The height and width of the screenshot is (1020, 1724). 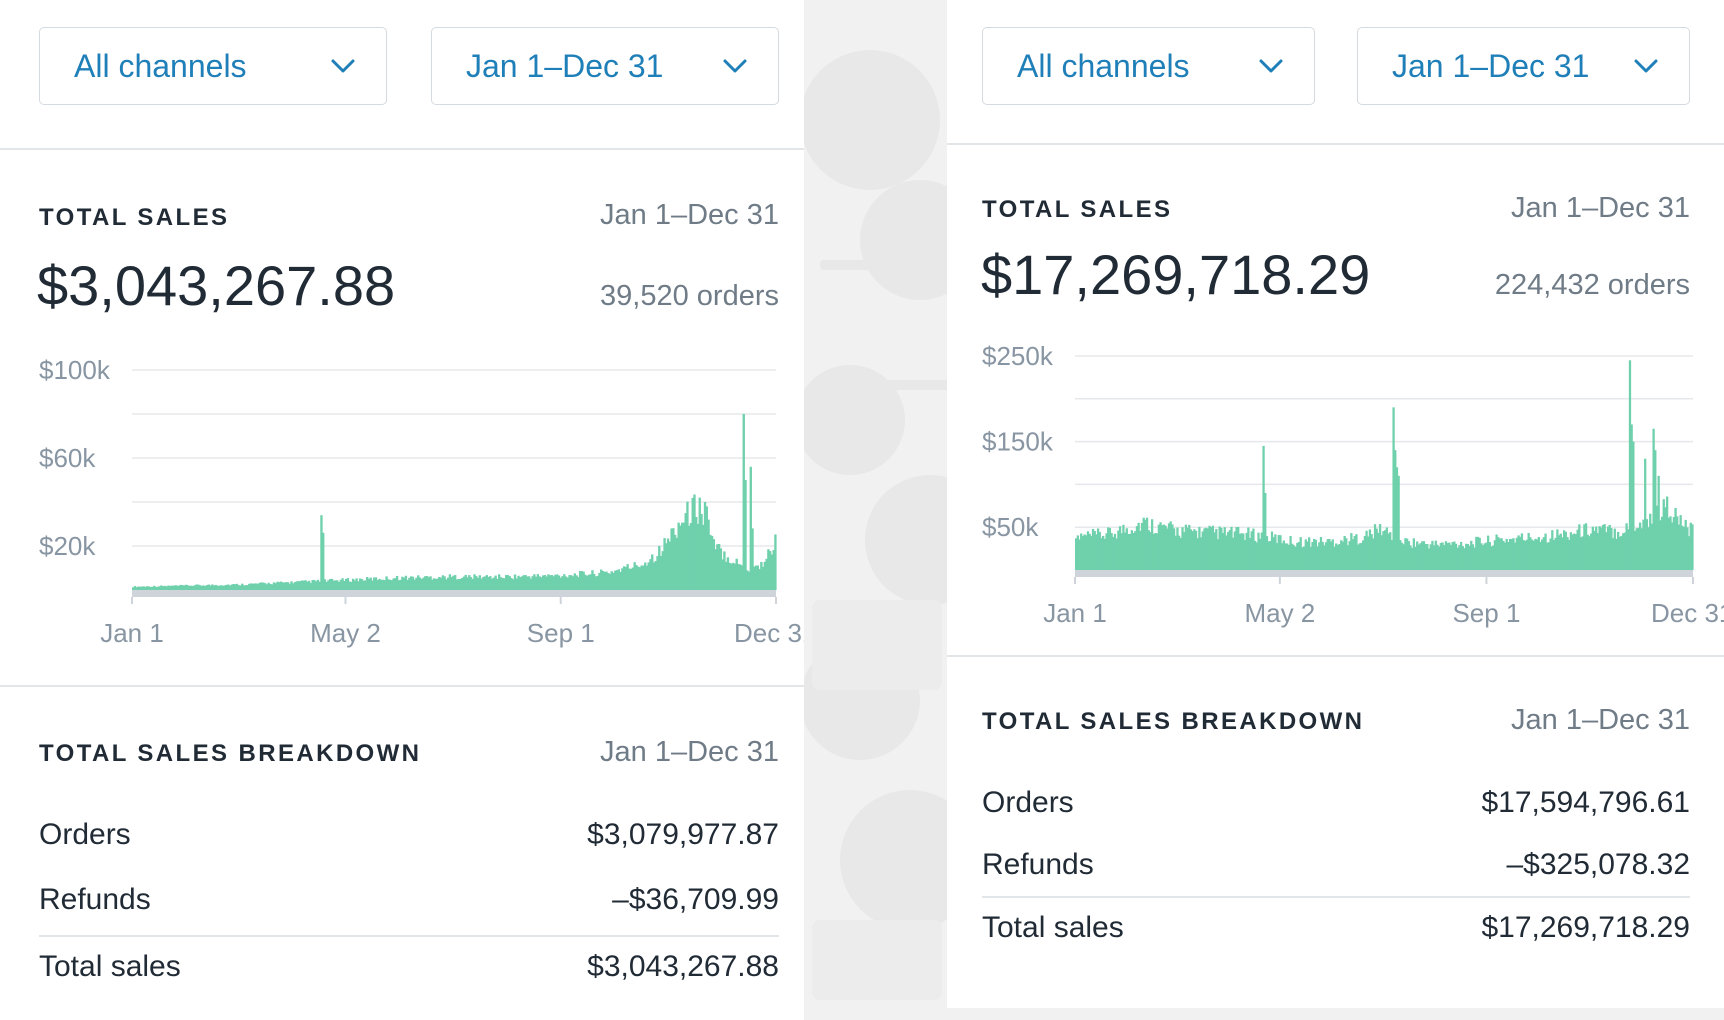 What do you see at coordinates (683, 834) in the screenshot?
I see `breakdown-amount: $3,079,977.87` at bounding box center [683, 834].